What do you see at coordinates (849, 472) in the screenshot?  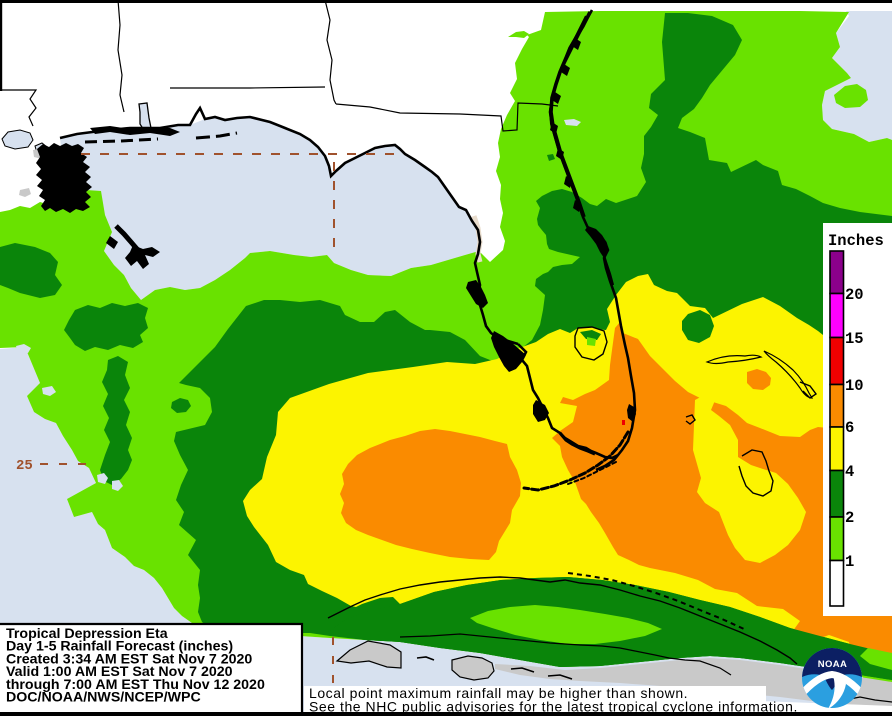 I see `svg-text: 4` at bounding box center [849, 472].